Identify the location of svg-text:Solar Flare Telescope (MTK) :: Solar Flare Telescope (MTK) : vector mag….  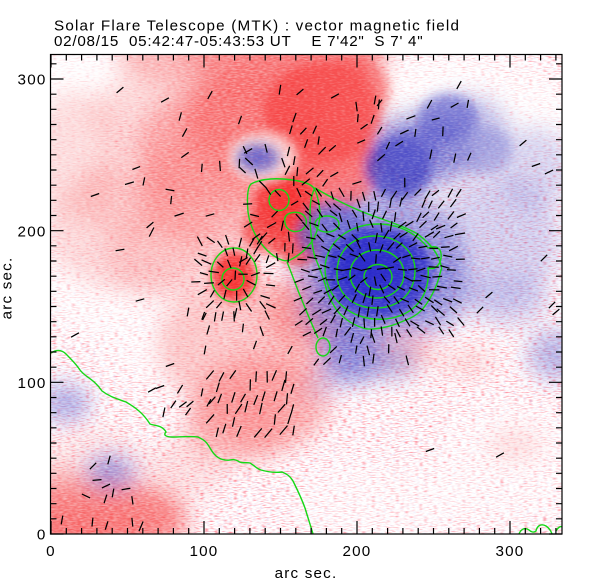
(257, 26).